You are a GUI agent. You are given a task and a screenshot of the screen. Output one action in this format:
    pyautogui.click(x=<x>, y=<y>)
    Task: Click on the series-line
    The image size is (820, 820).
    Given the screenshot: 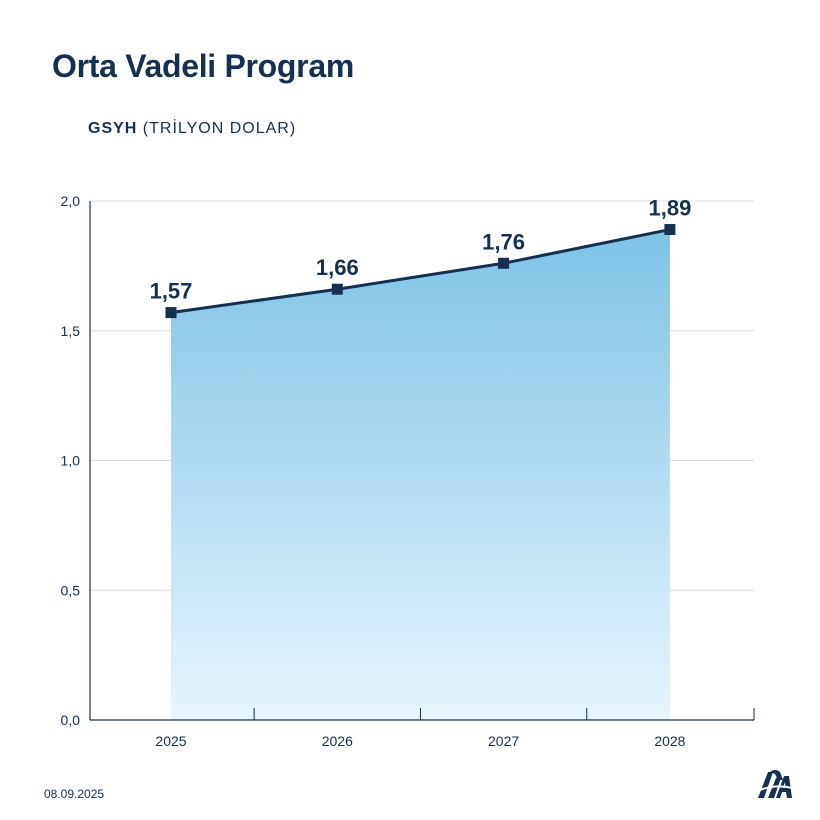 What is the action you would take?
    pyautogui.click(x=420, y=271)
    